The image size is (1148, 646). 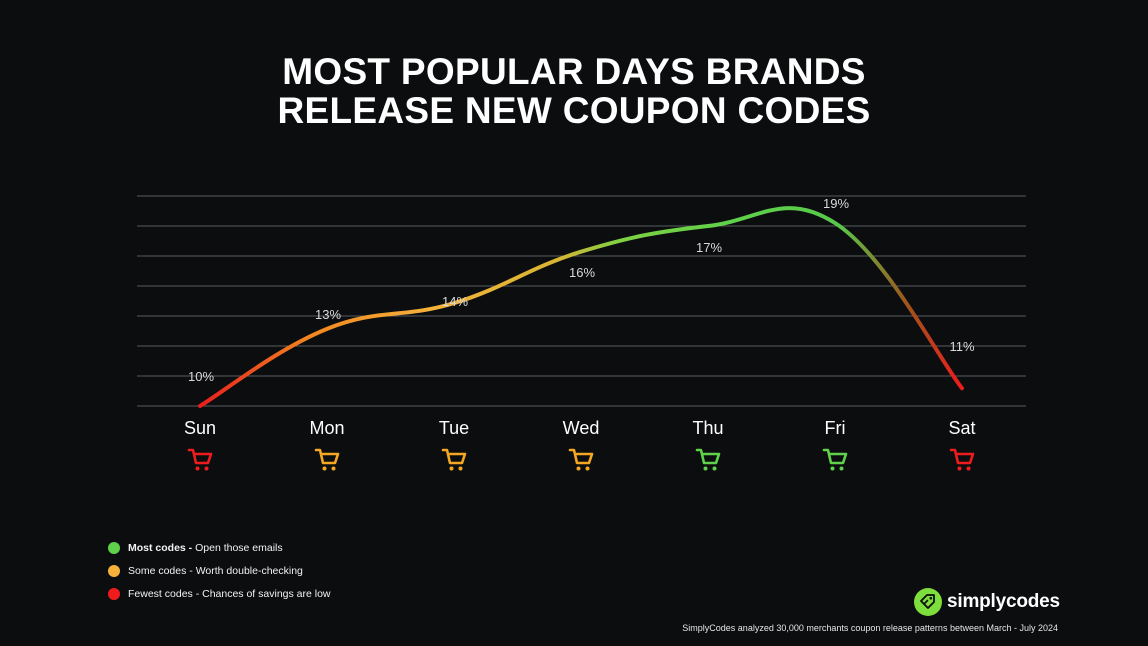 I want to click on data-label: 13%, so click(x=328, y=314).